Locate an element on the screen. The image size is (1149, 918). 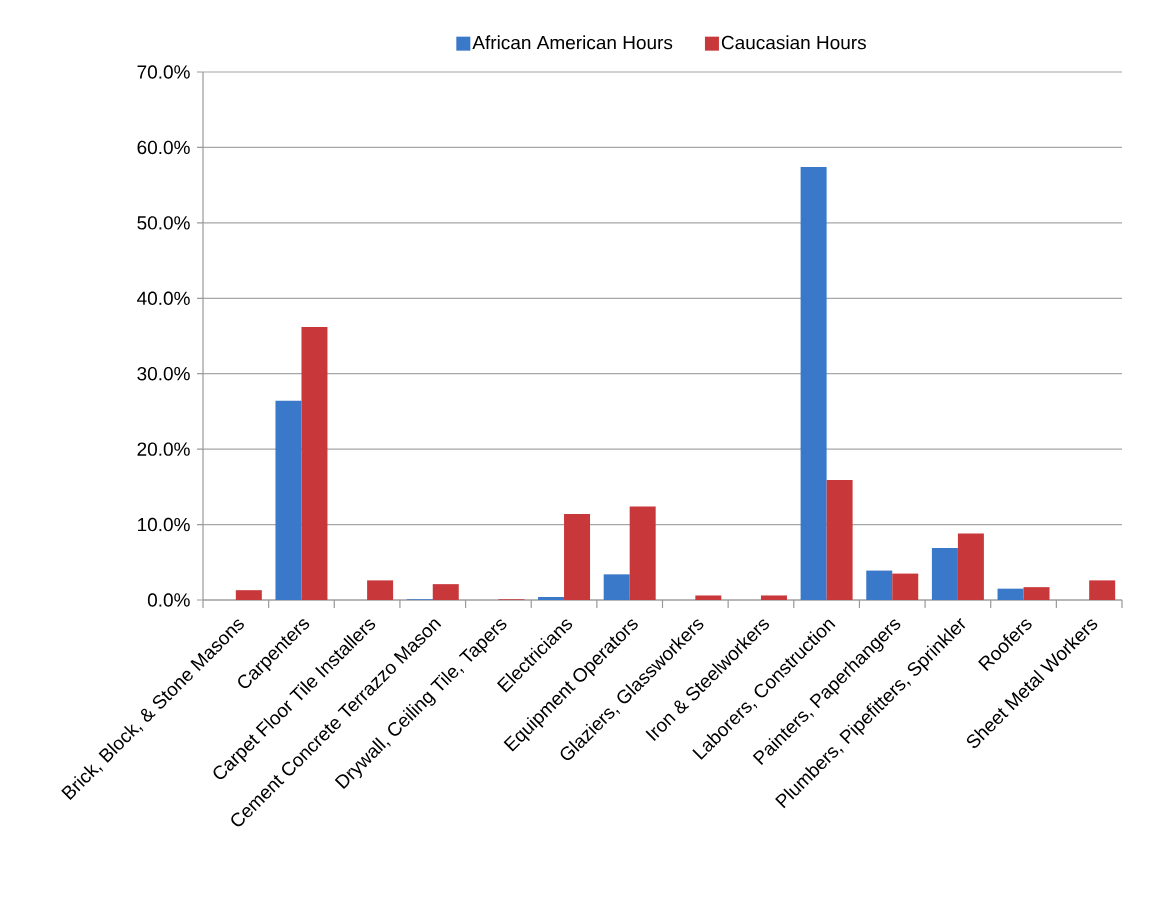
legend-label: Caucasian Hours is located at coordinates (793, 42).